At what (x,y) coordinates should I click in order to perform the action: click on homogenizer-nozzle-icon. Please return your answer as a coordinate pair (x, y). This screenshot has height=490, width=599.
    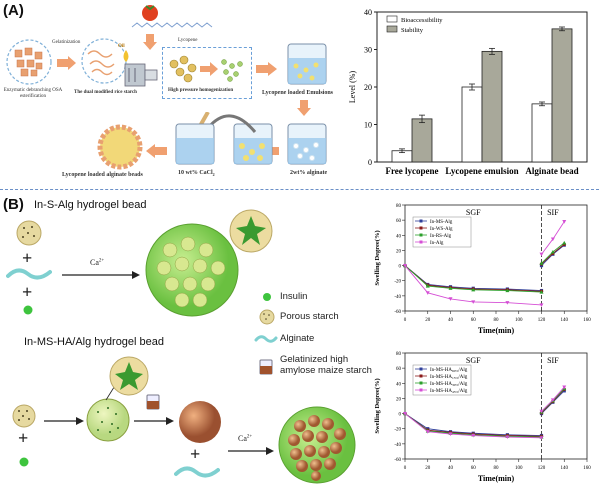
    Looking at the image, I should click on (141, 75).